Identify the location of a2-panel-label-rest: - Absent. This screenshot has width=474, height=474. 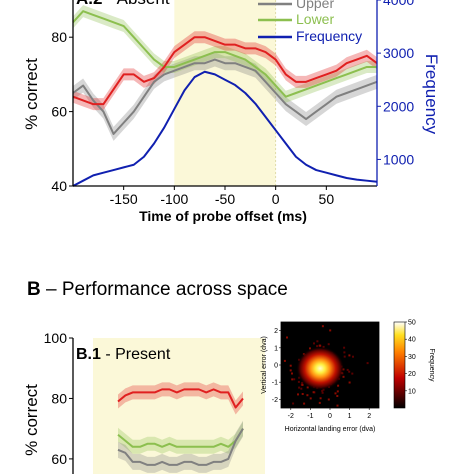
(135, 4).